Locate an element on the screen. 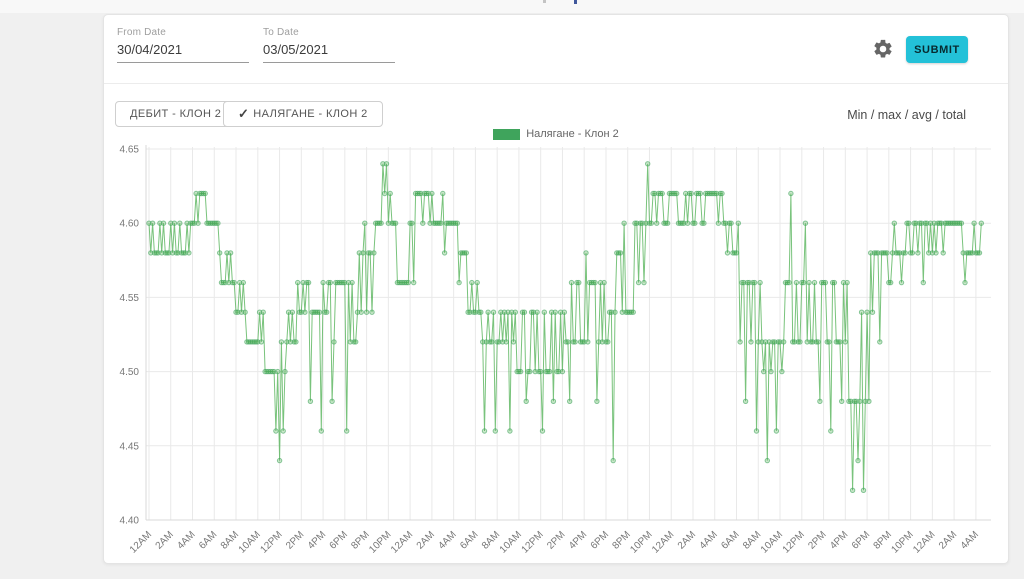 The height and width of the screenshot is (579, 1024). submit-button: SUBMIT is located at coordinates (937, 49).